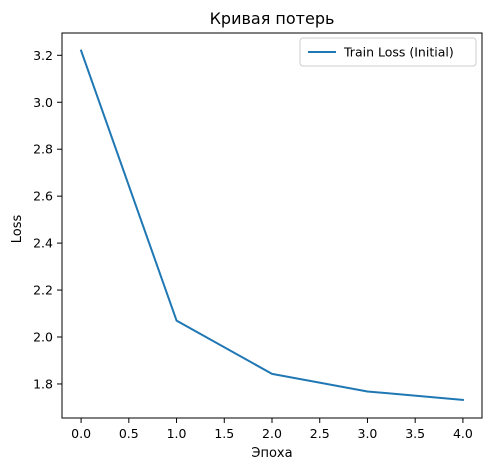 This screenshot has height=470, width=494. Describe the element at coordinates (17, 229) in the screenshot. I see `y-axis-label: Loss` at that location.